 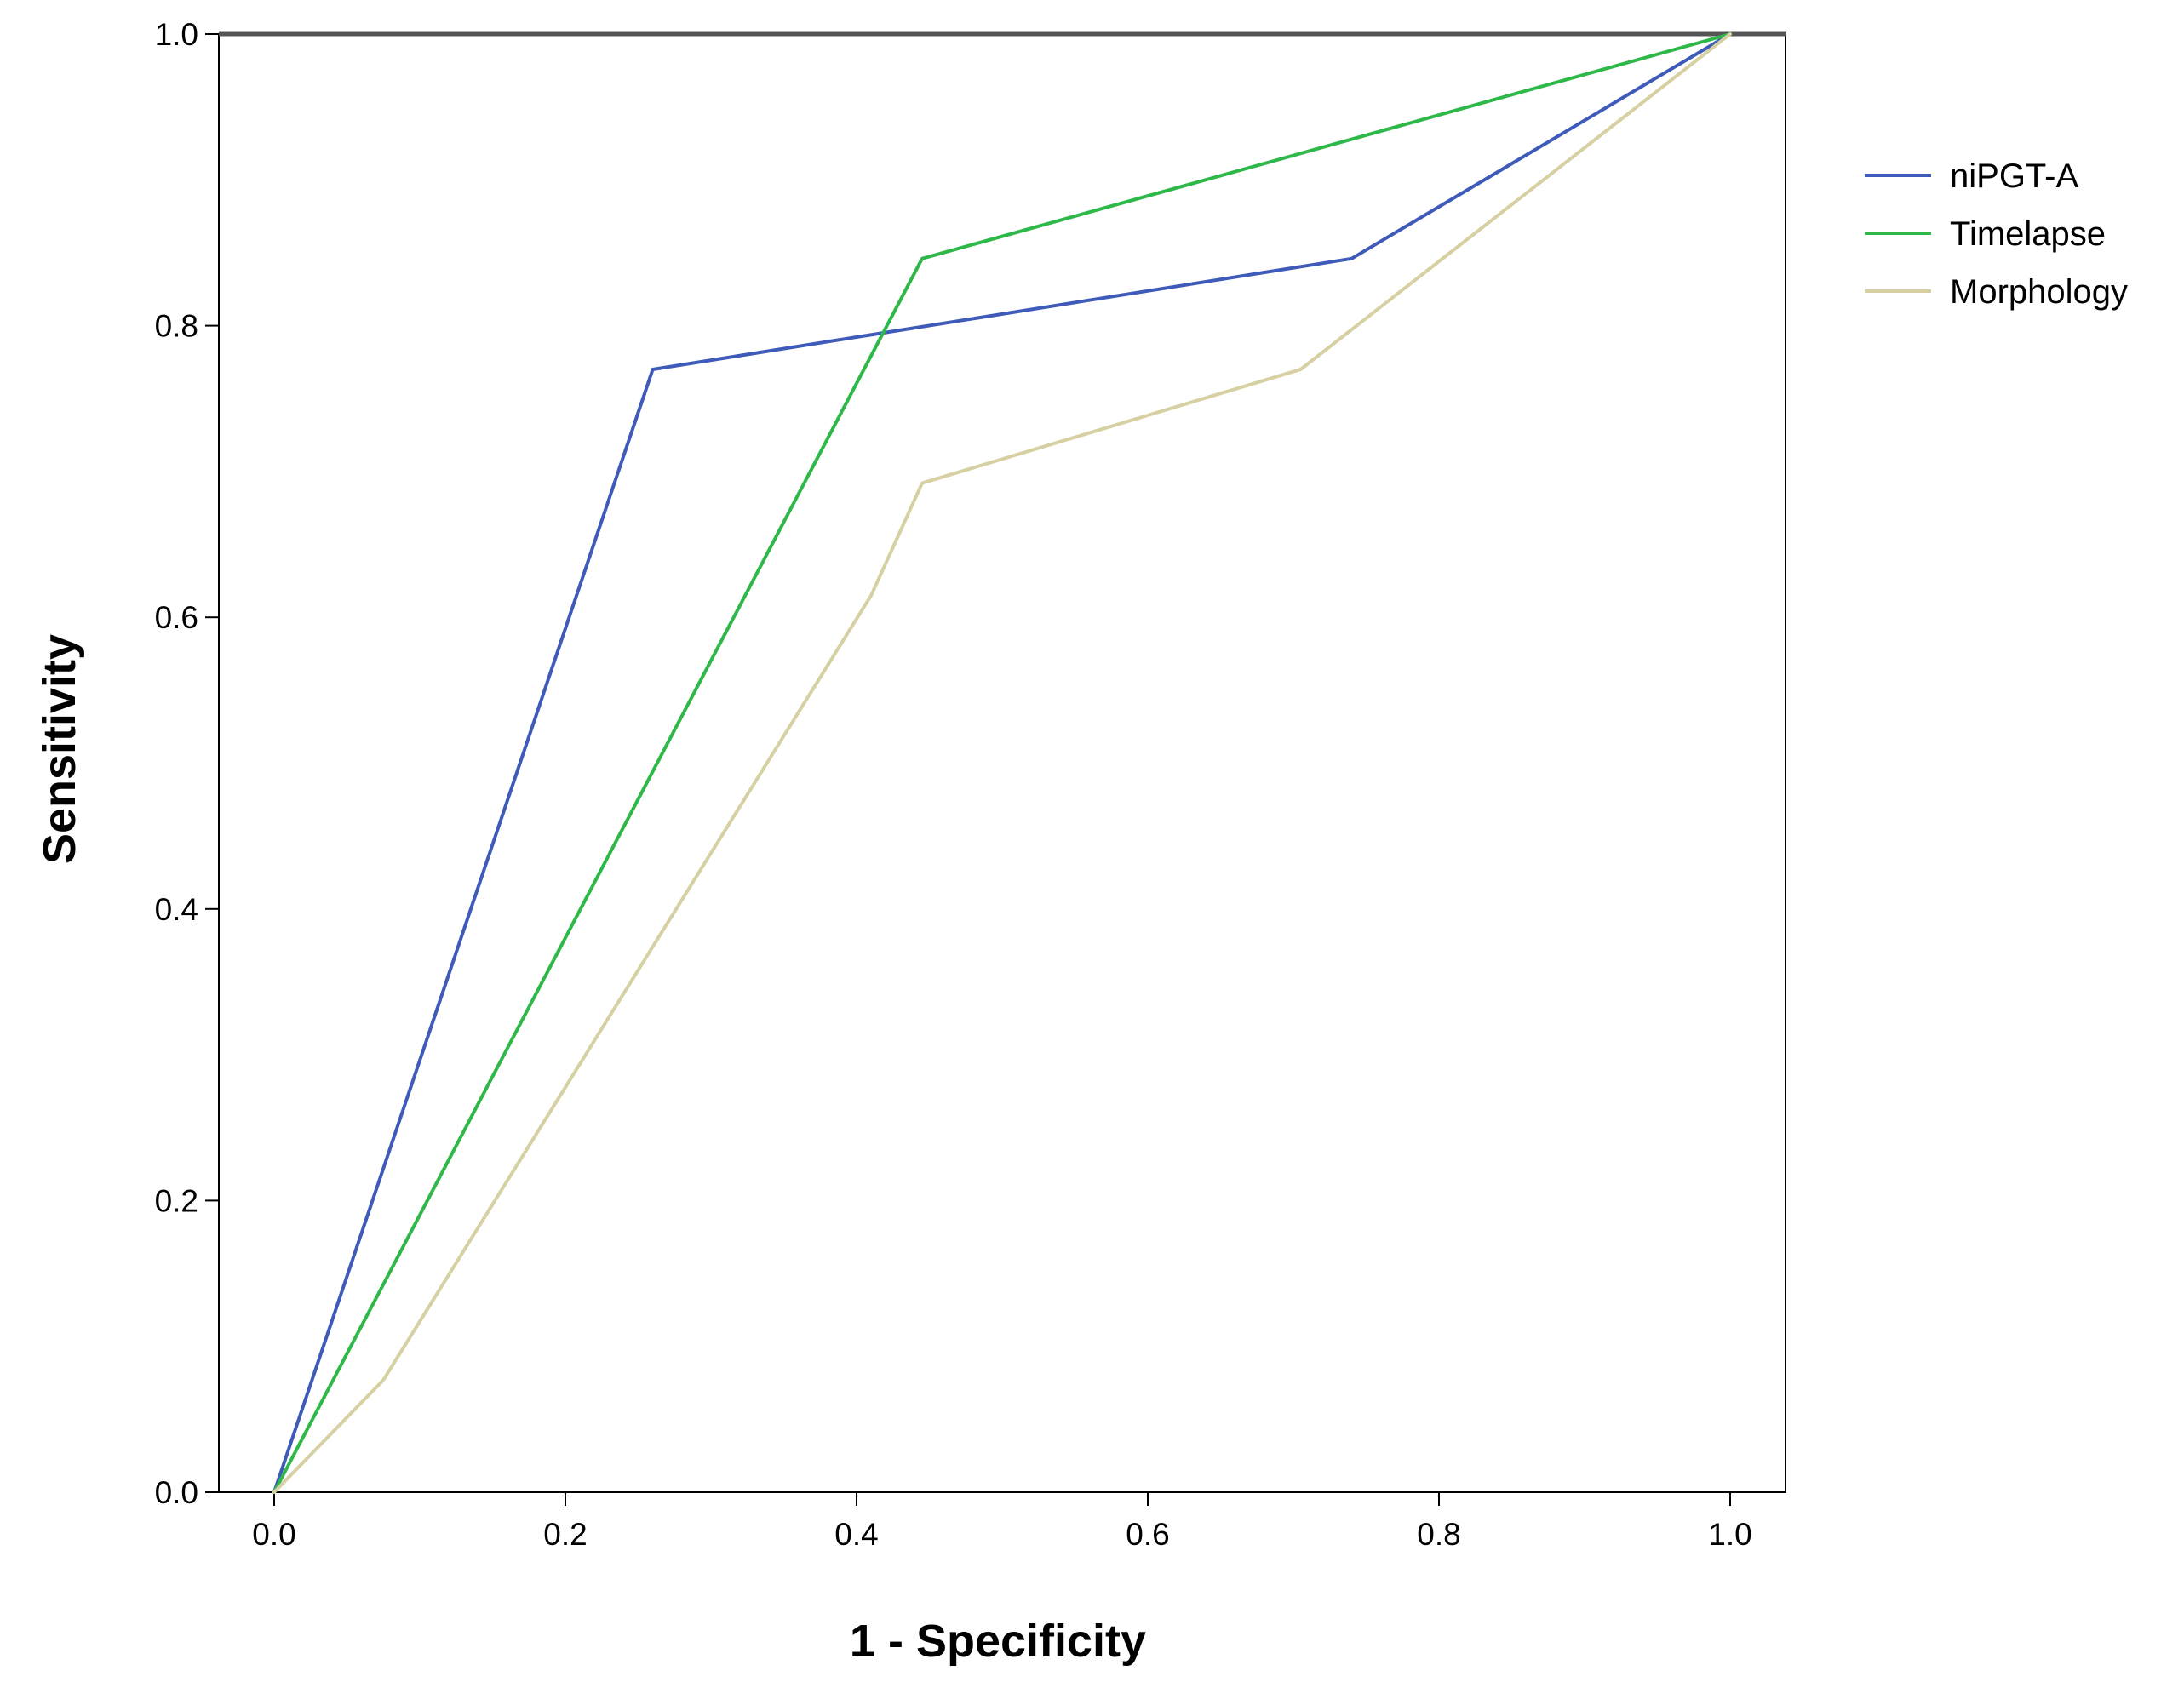 I want to click on legend-label-morphology: Morphology, so click(x=2039, y=292).